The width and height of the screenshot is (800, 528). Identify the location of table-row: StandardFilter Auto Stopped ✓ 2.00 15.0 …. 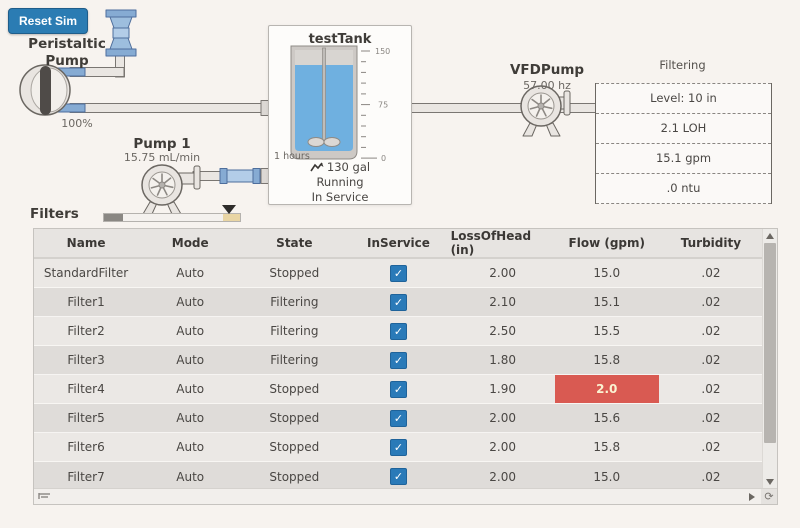
(398, 273).